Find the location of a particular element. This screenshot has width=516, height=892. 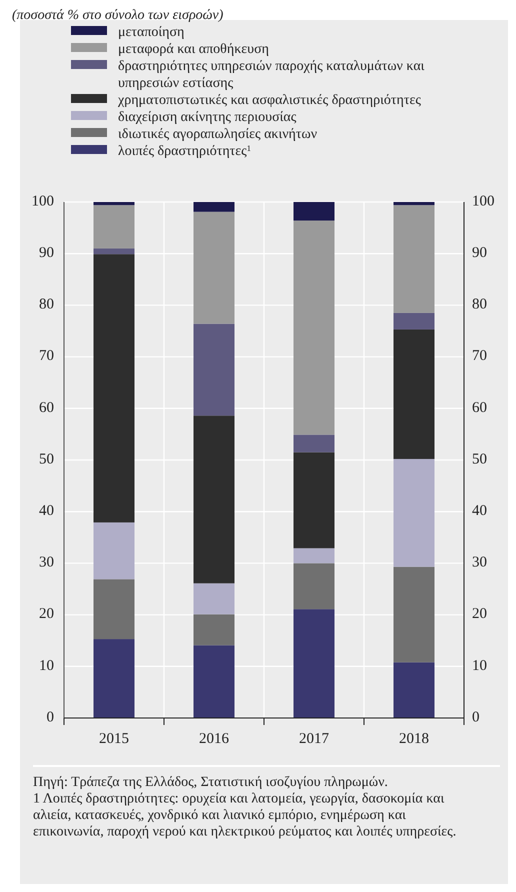

y-tick-label: 10 is located at coordinates (46, 666).